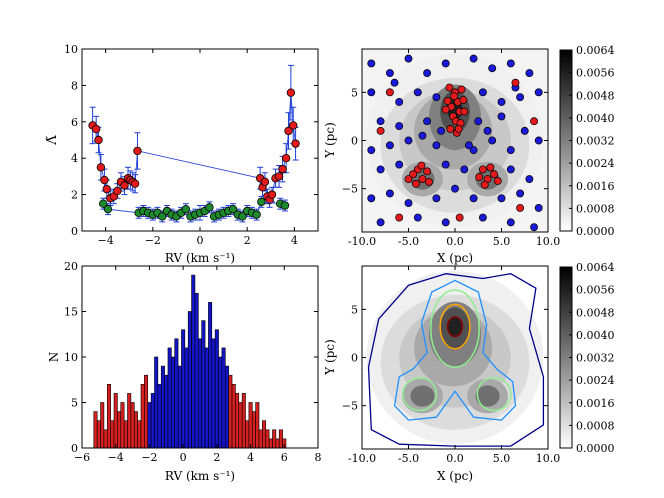 The width and height of the screenshot is (664, 498). I want to click on x-tick-label: -10.0, so click(362, 458).